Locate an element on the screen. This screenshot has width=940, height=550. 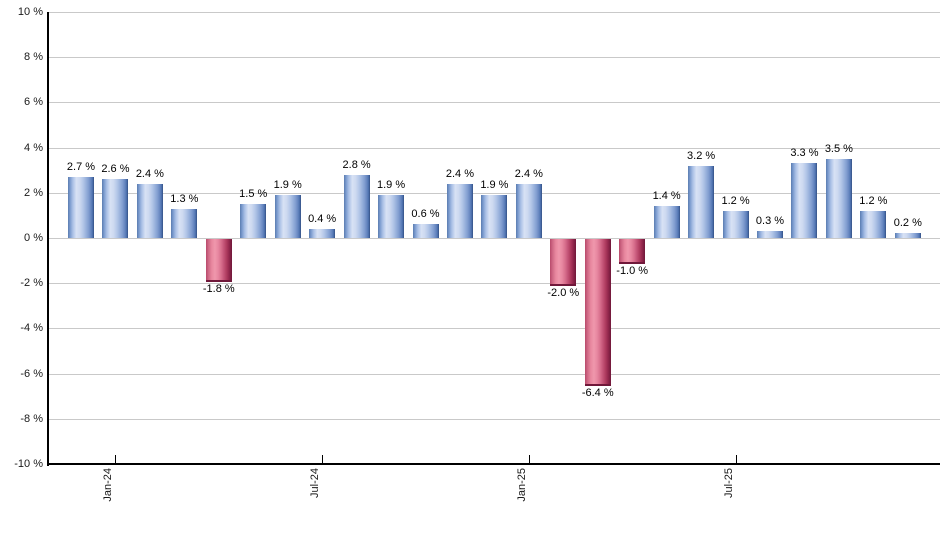
y-axis-tick-label: -8 % is located at coordinates (31, 418).